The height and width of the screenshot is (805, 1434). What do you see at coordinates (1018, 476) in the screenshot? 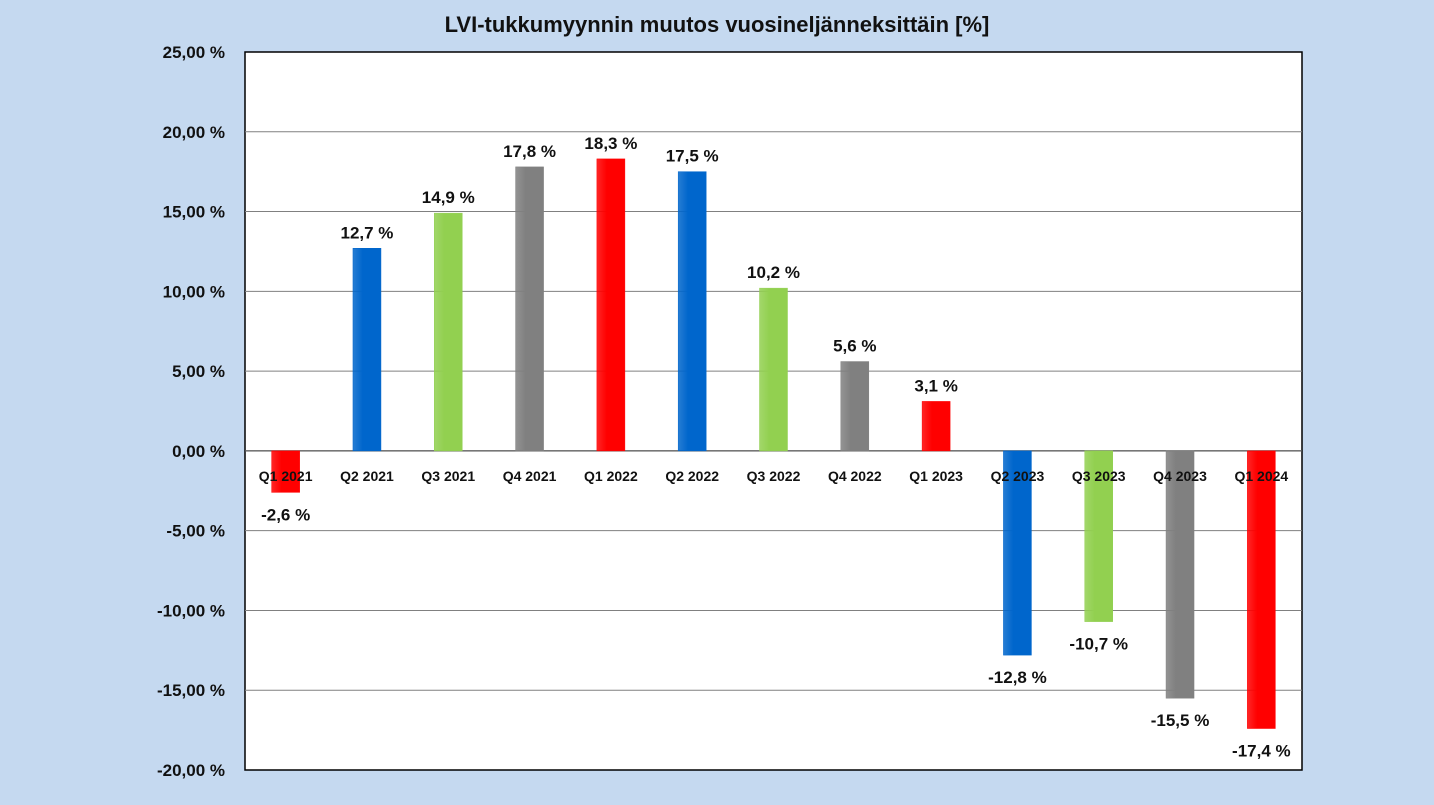
I see `x-tick-label: Q2 2023` at bounding box center [1018, 476].